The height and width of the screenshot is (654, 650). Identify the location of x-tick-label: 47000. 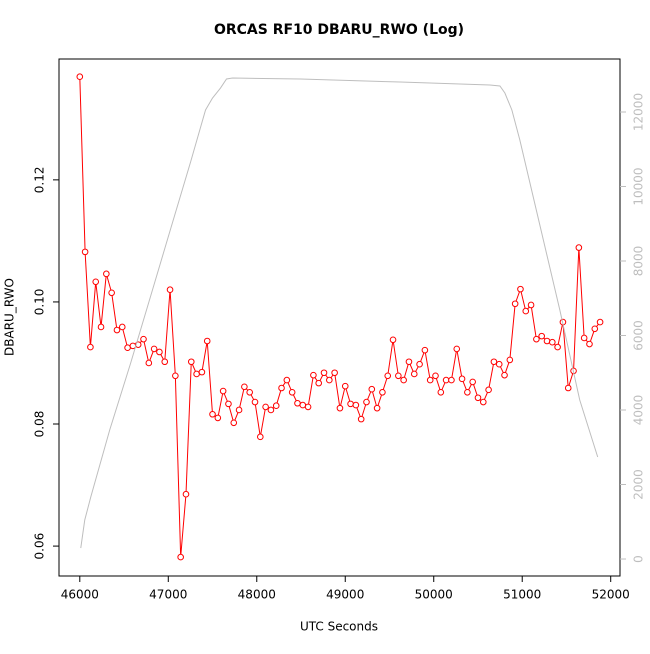
(168, 595).